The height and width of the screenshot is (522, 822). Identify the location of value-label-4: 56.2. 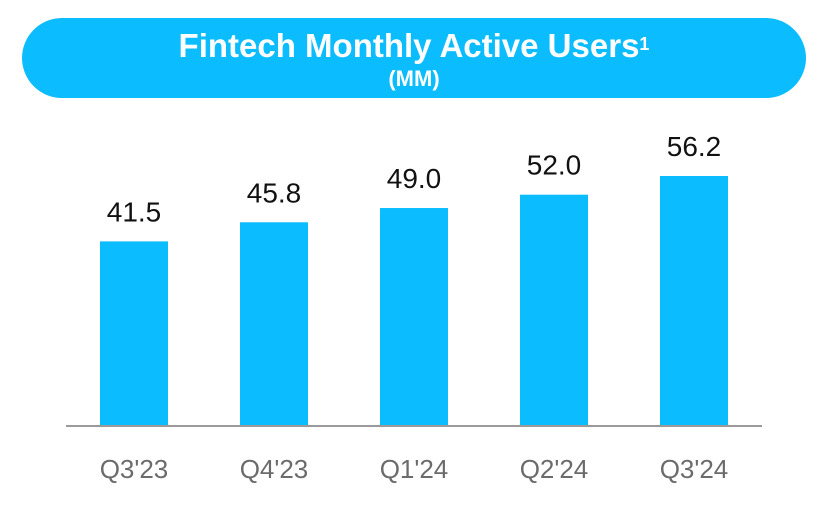
(694, 146).